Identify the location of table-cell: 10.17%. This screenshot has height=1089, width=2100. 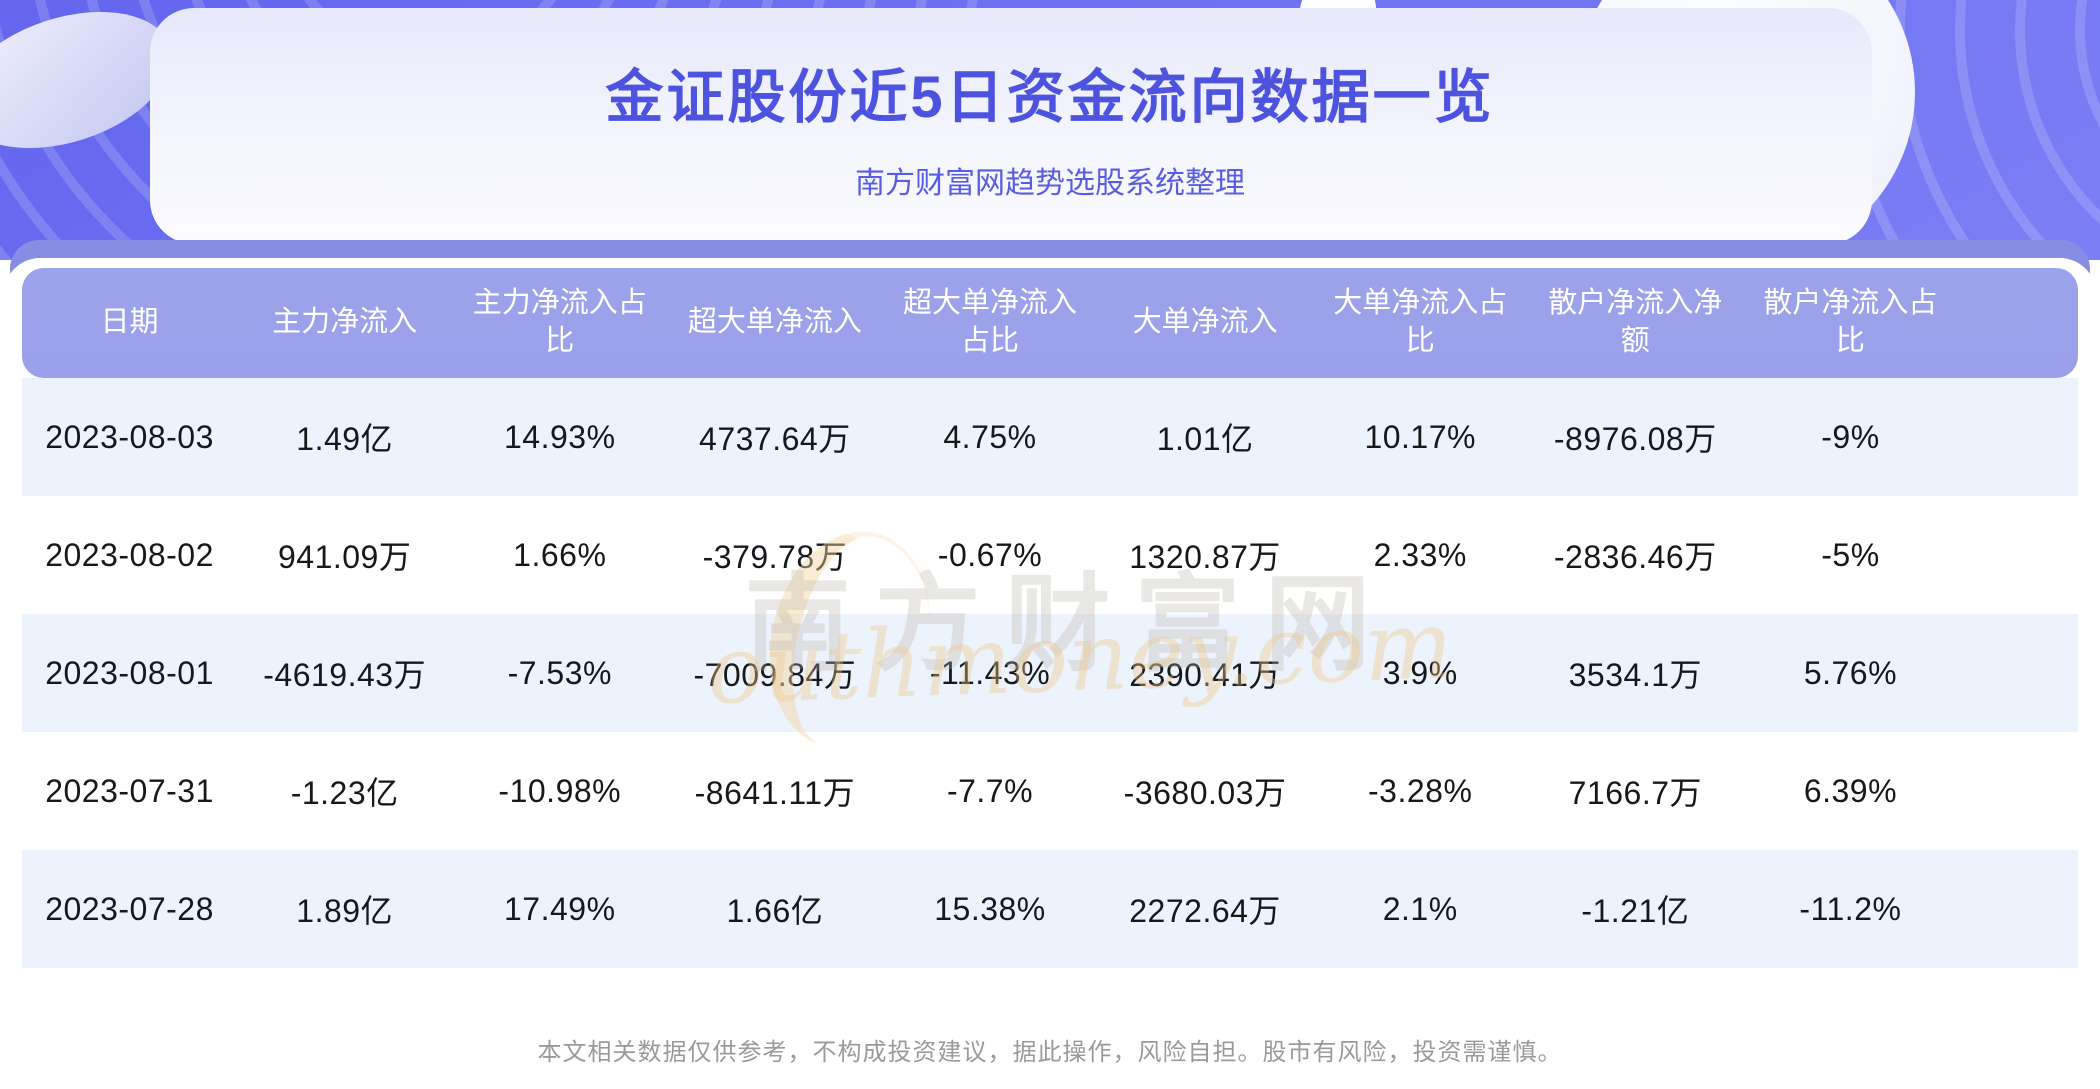
(1420, 436).